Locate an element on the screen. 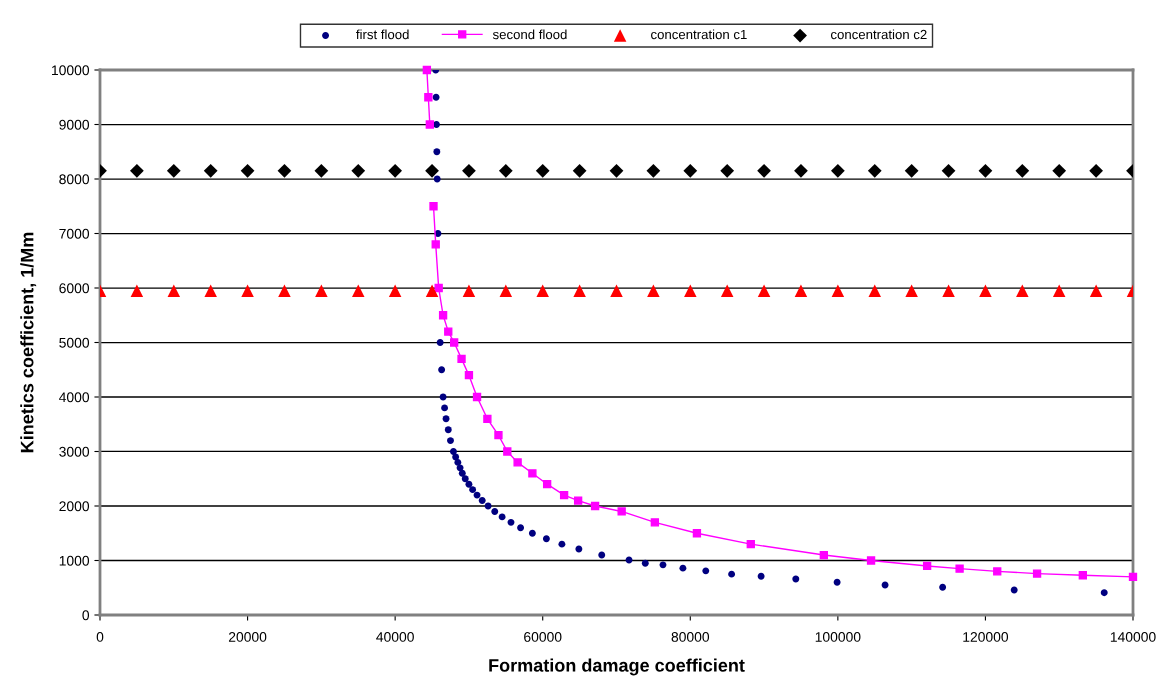 This screenshot has width=1166, height=688. y-tick-label: 6000 is located at coordinates (74, 288).